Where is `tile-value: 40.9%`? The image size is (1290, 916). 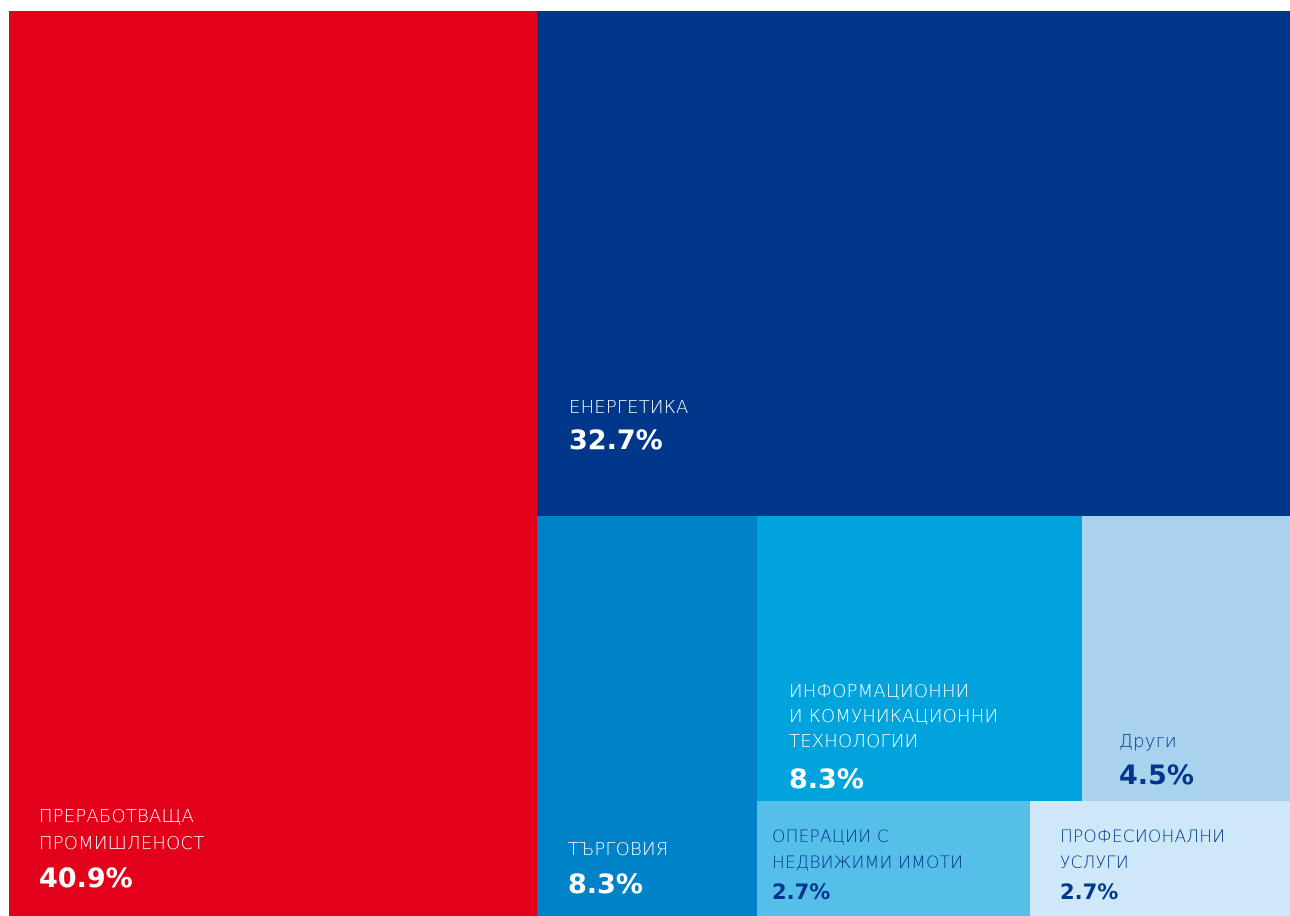 tile-value: 40.9% is located at coordinates (86, 878).